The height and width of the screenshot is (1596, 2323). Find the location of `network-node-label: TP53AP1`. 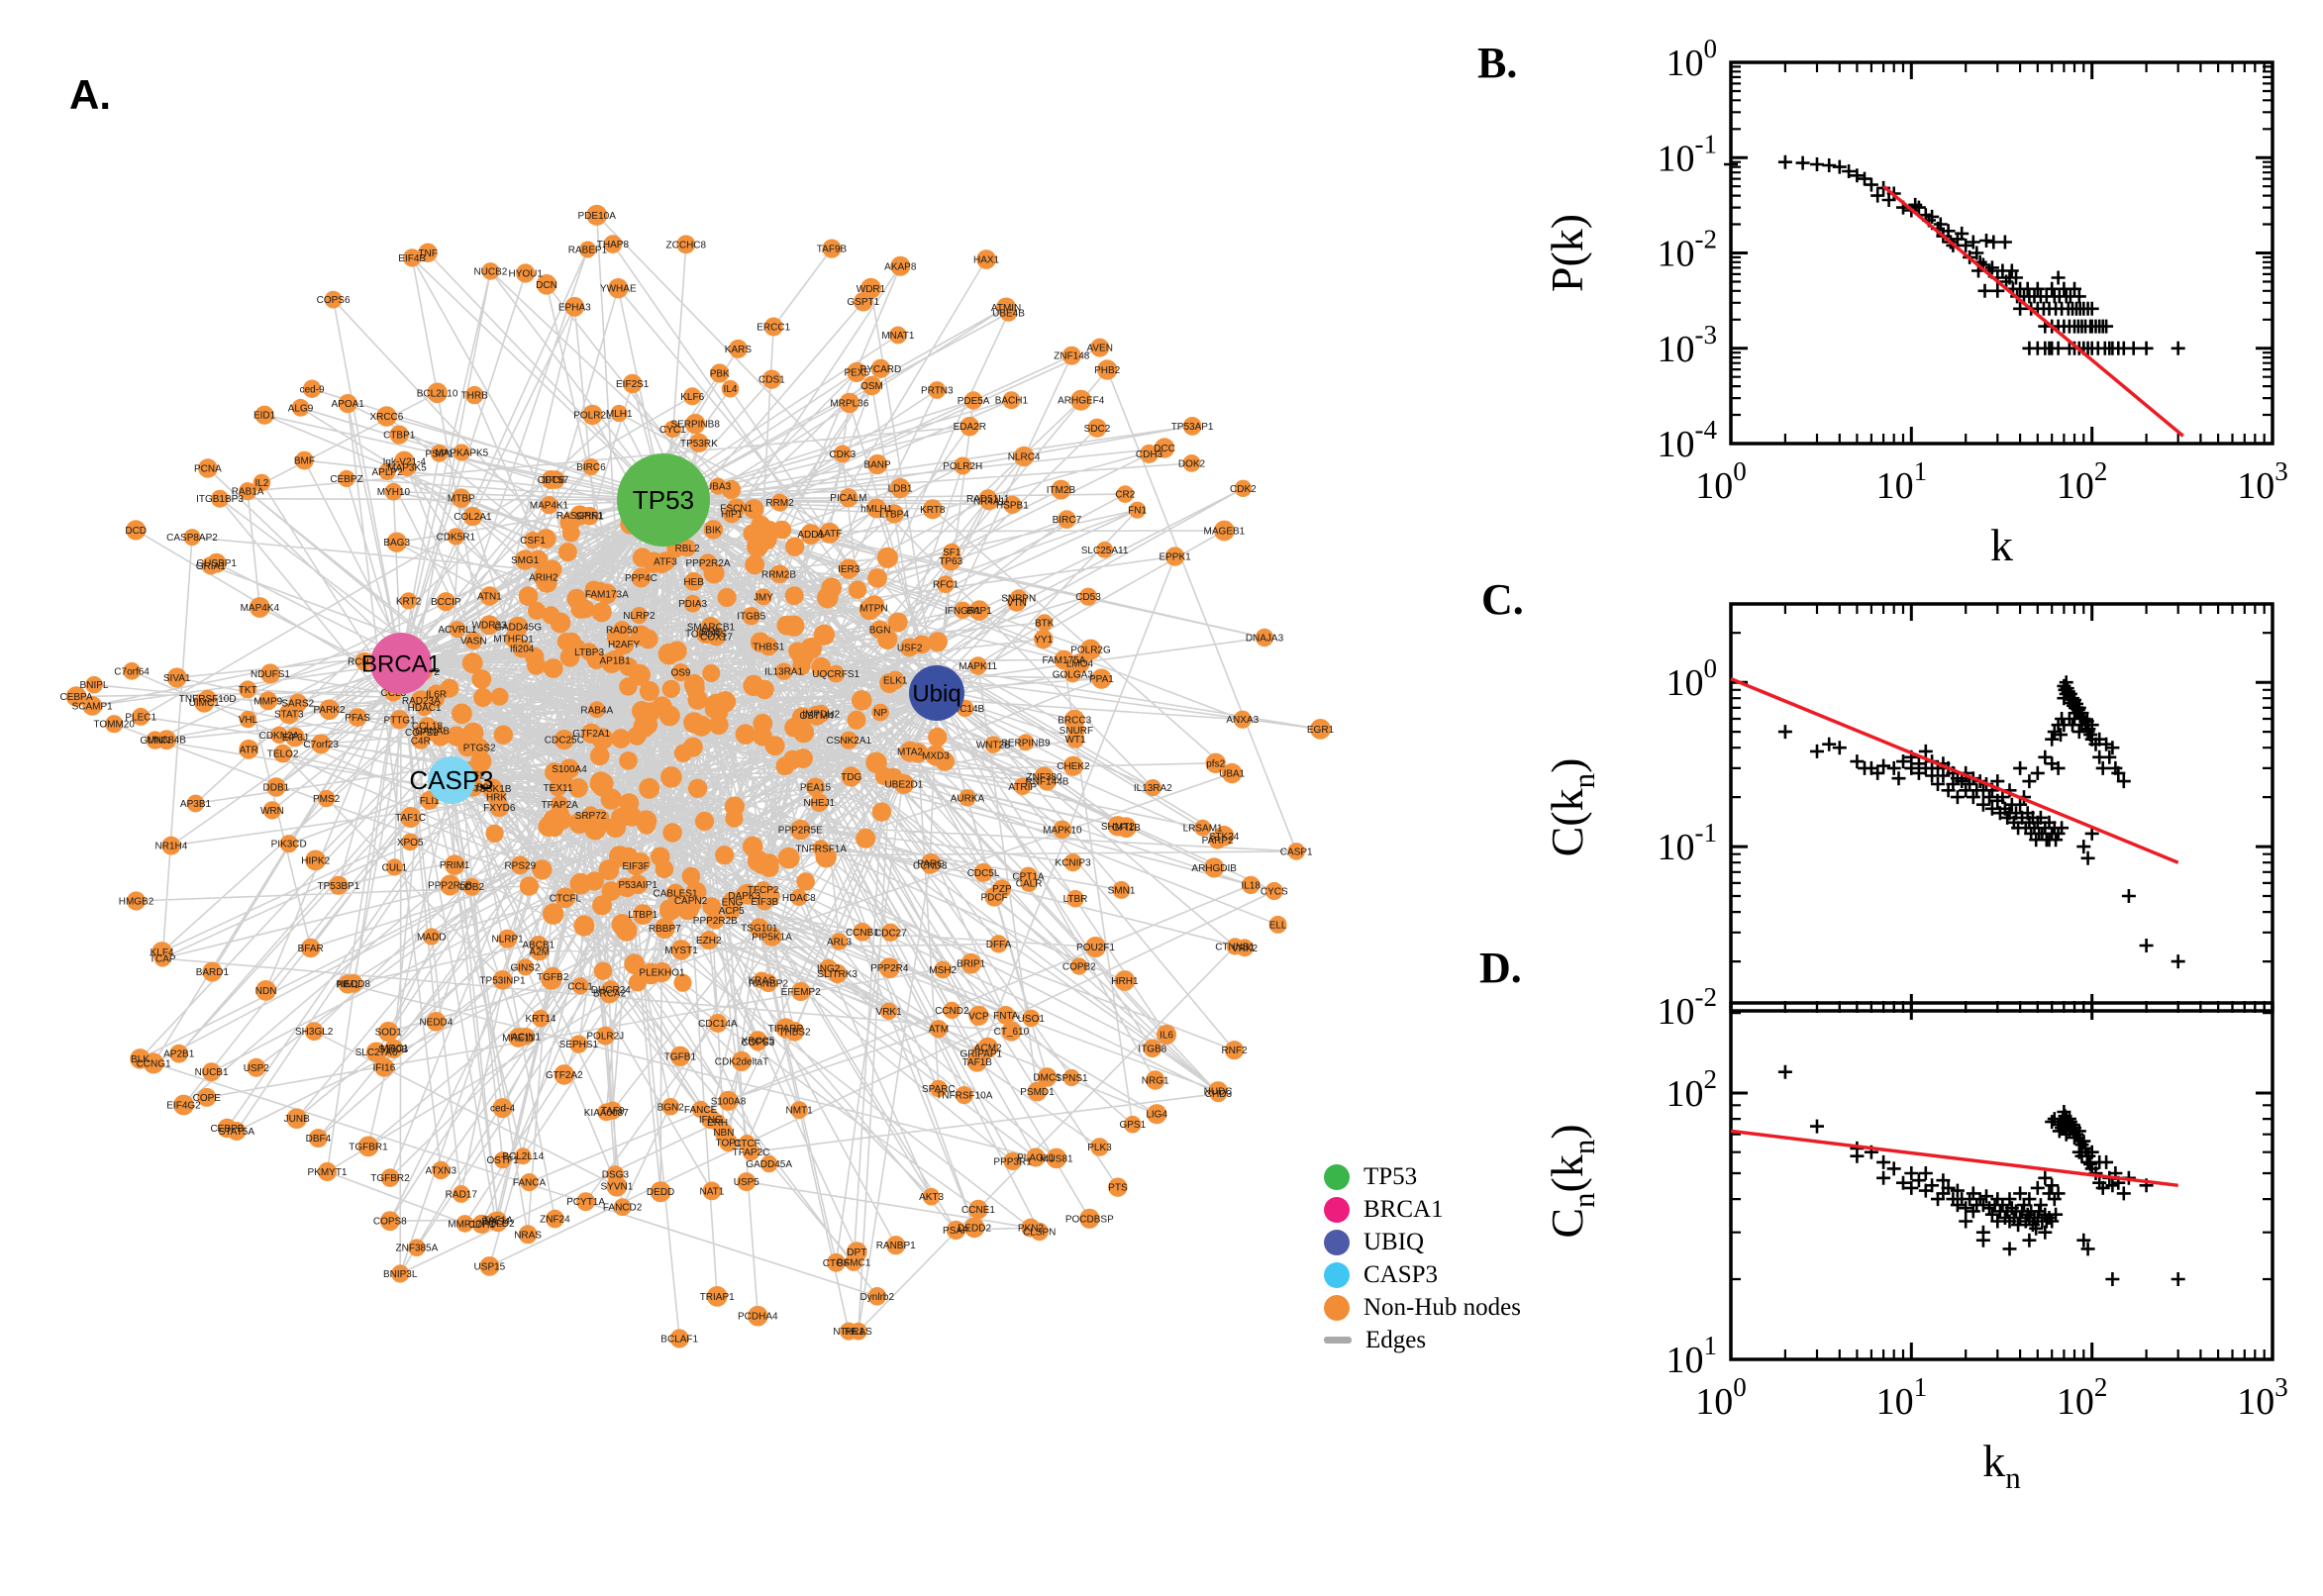

network-node-label: TP53AP1 is located at coordinates (1192, 427).